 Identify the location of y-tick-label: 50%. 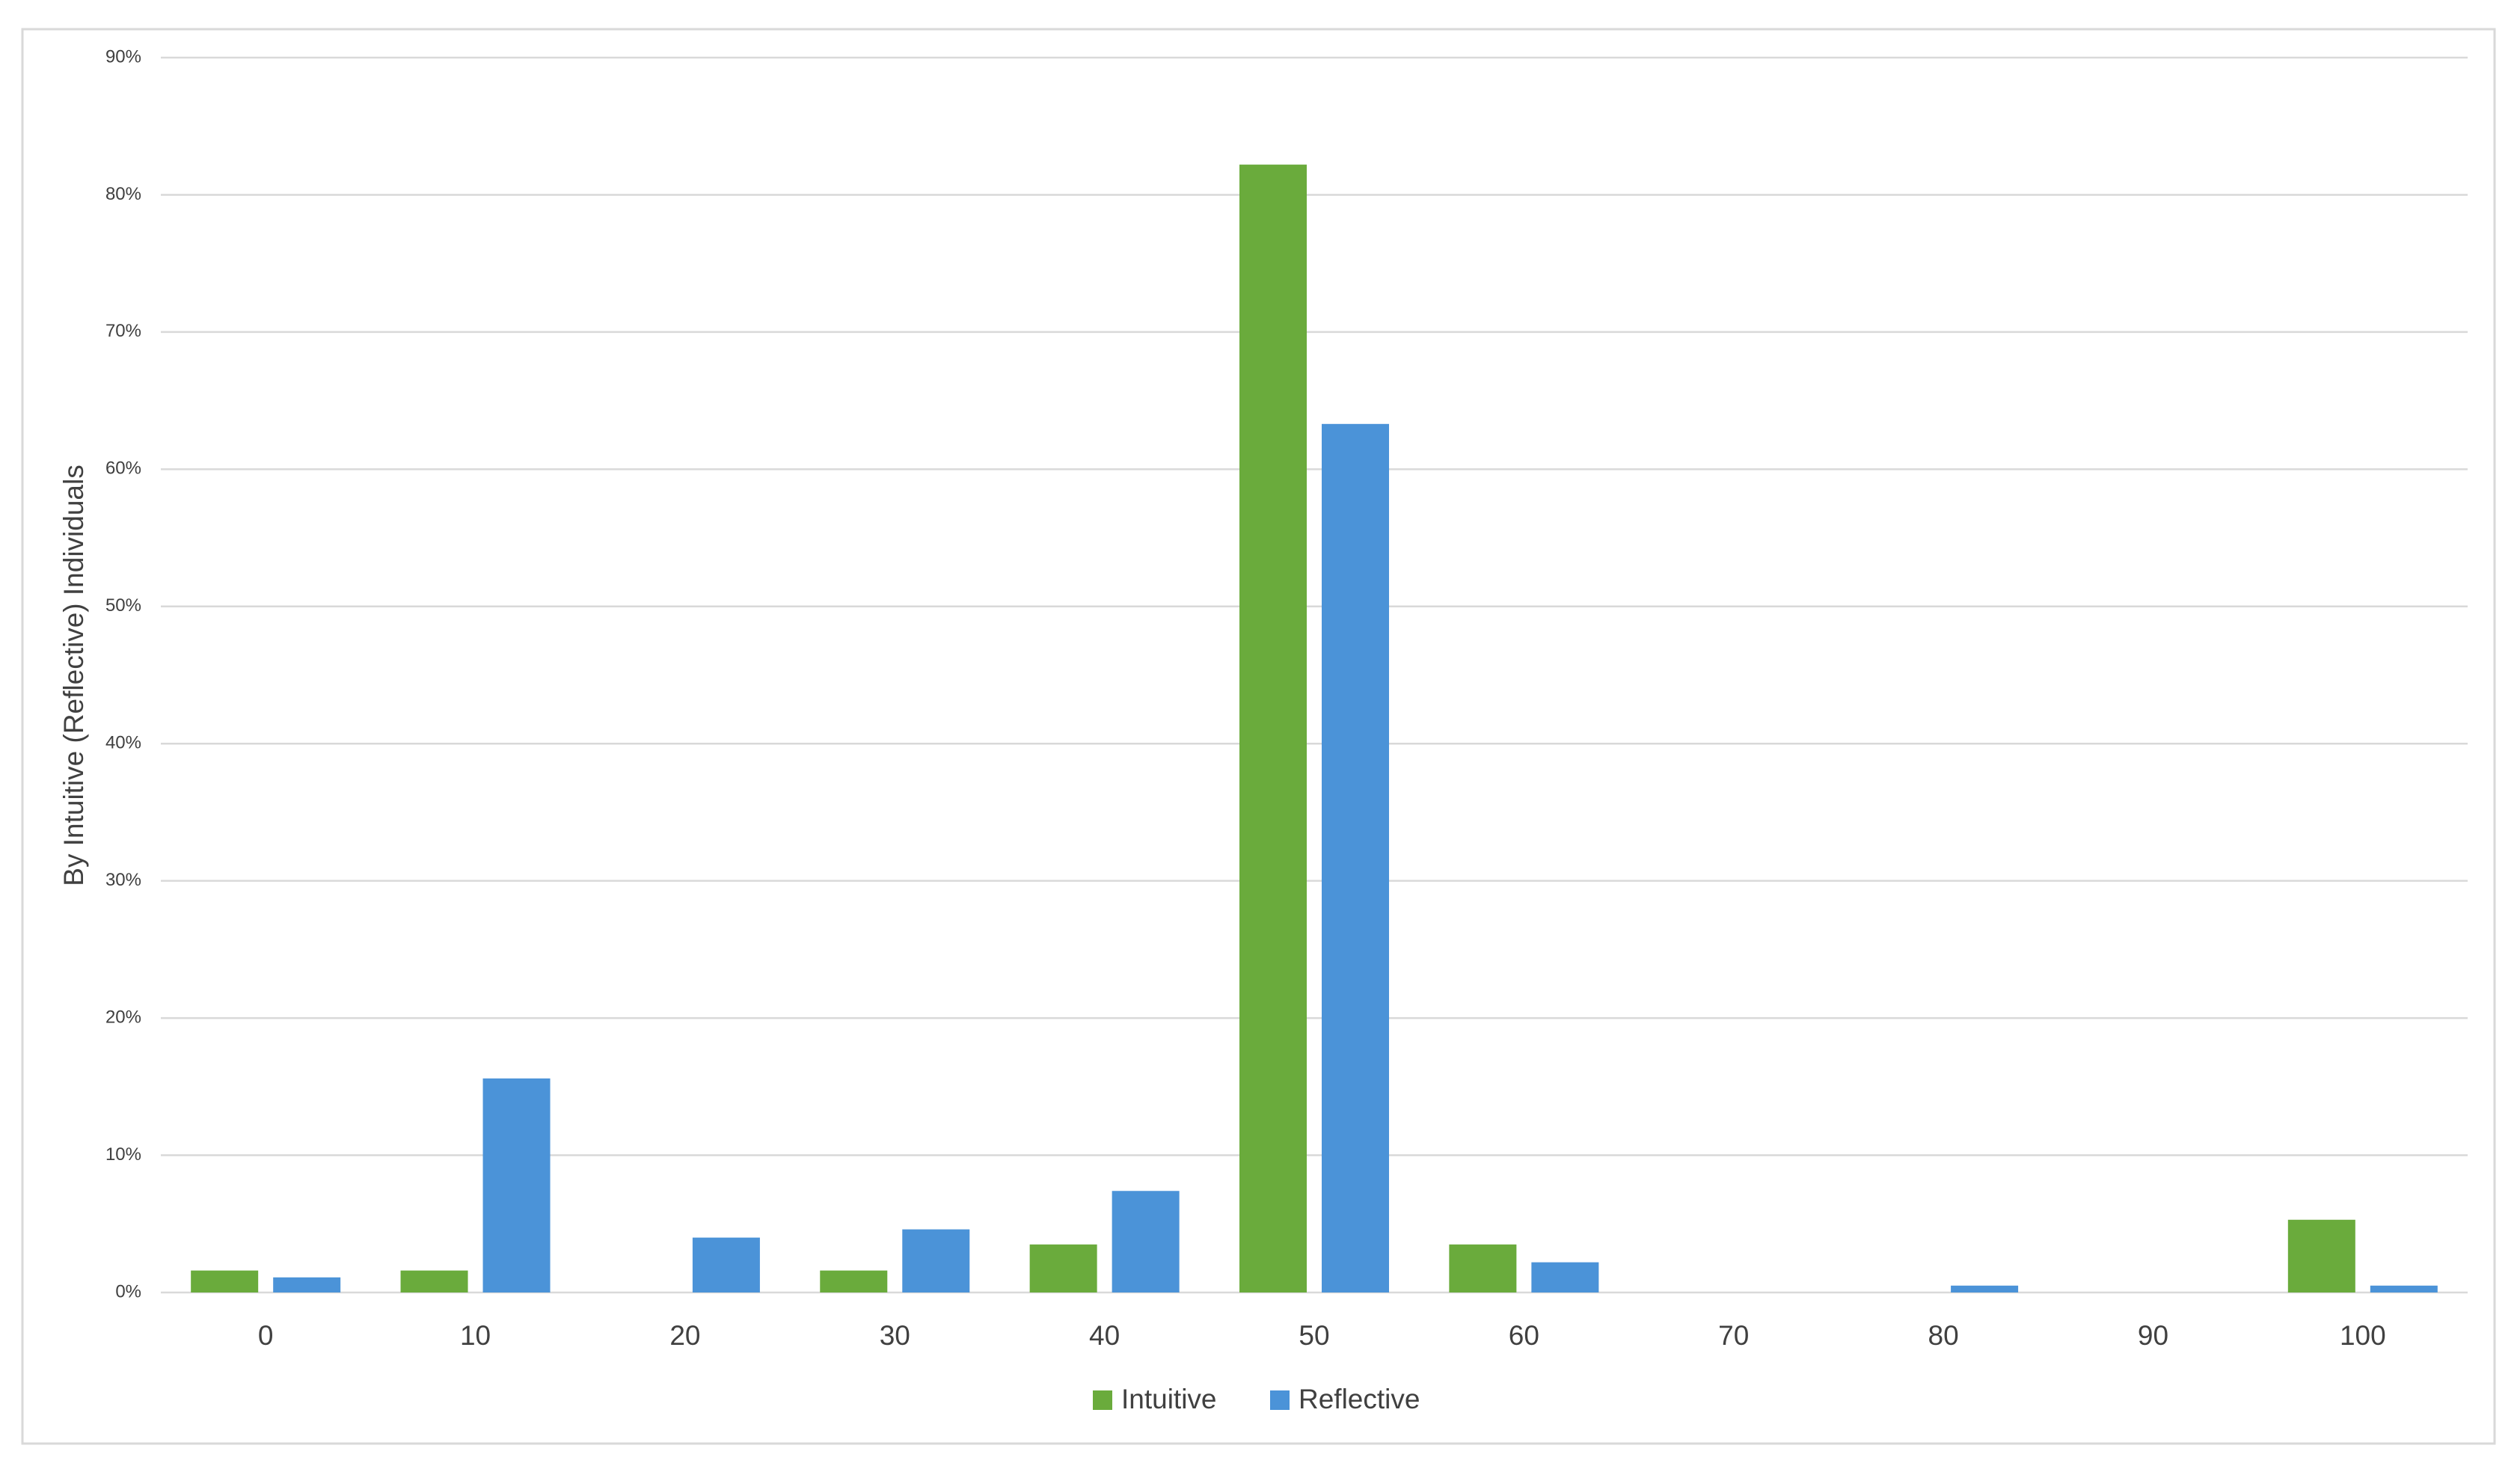
(123, 605).